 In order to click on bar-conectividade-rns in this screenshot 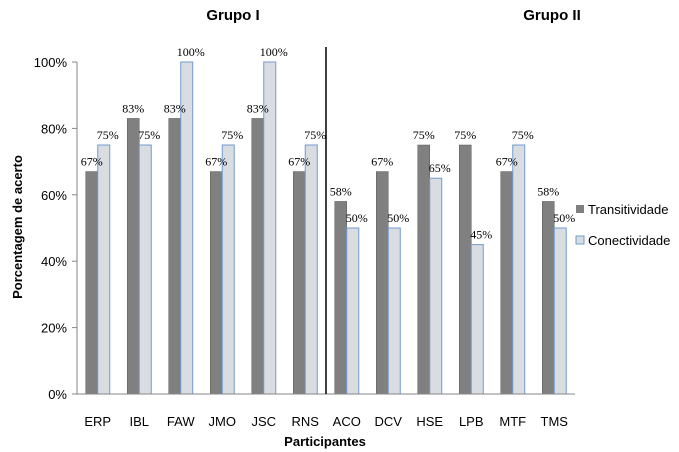, I will do `click(311, 269)`.